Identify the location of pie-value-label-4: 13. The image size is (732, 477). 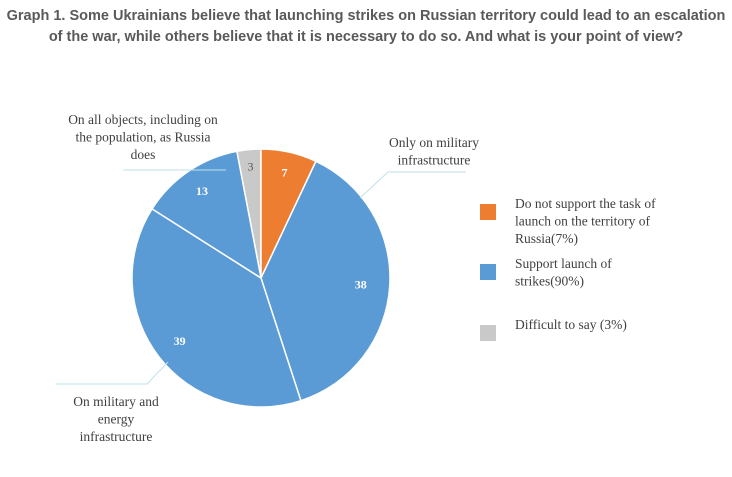
(202, 191).